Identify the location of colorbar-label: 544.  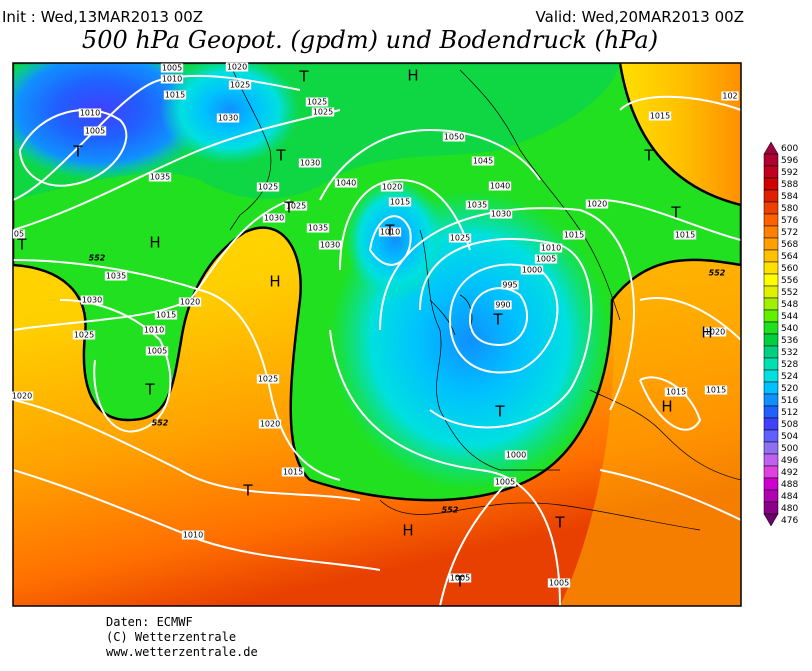
(789, 317).